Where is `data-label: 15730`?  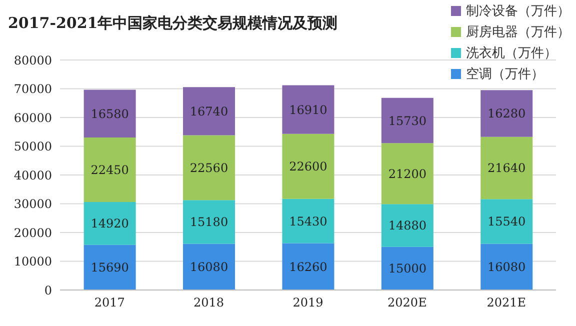
data-label: 15730 is located at coordinates (407, 121).